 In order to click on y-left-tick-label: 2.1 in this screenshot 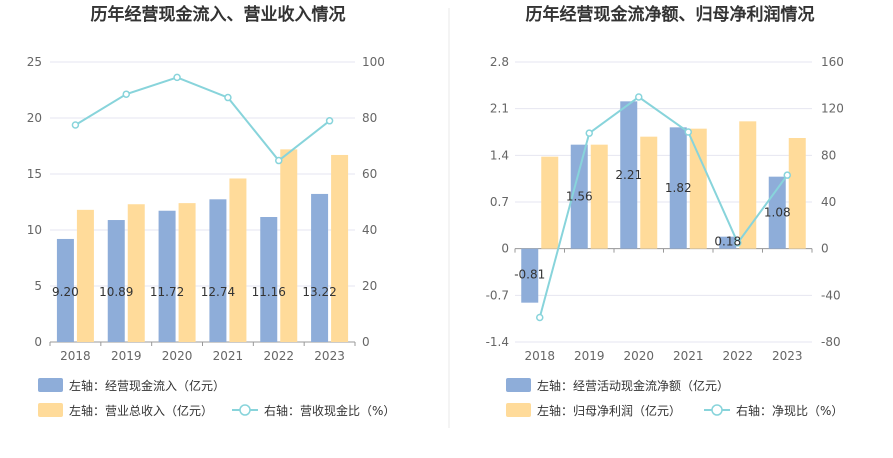, I will do `click(499, 109)`.